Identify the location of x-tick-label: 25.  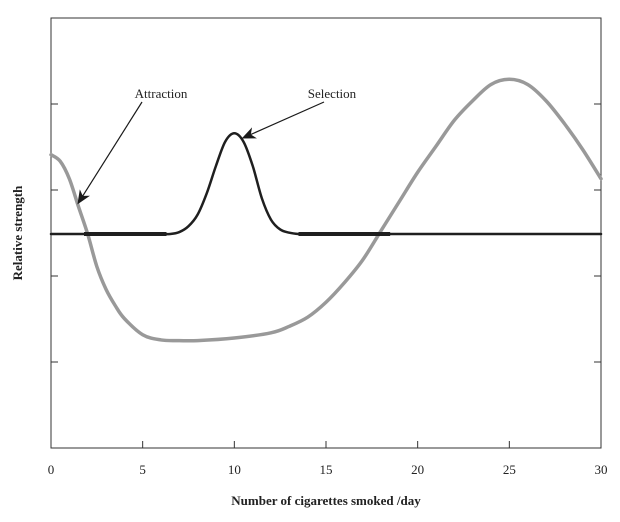
(509, 469).